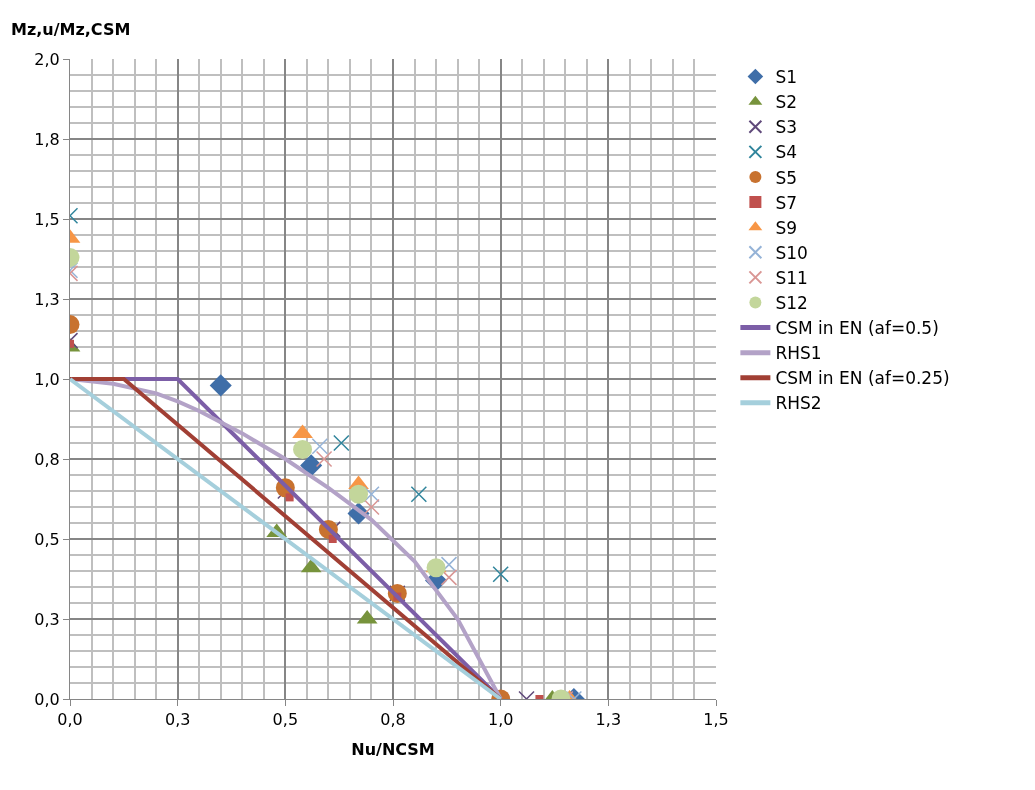  I want to click on legend-label: S2, so click(786, 102).